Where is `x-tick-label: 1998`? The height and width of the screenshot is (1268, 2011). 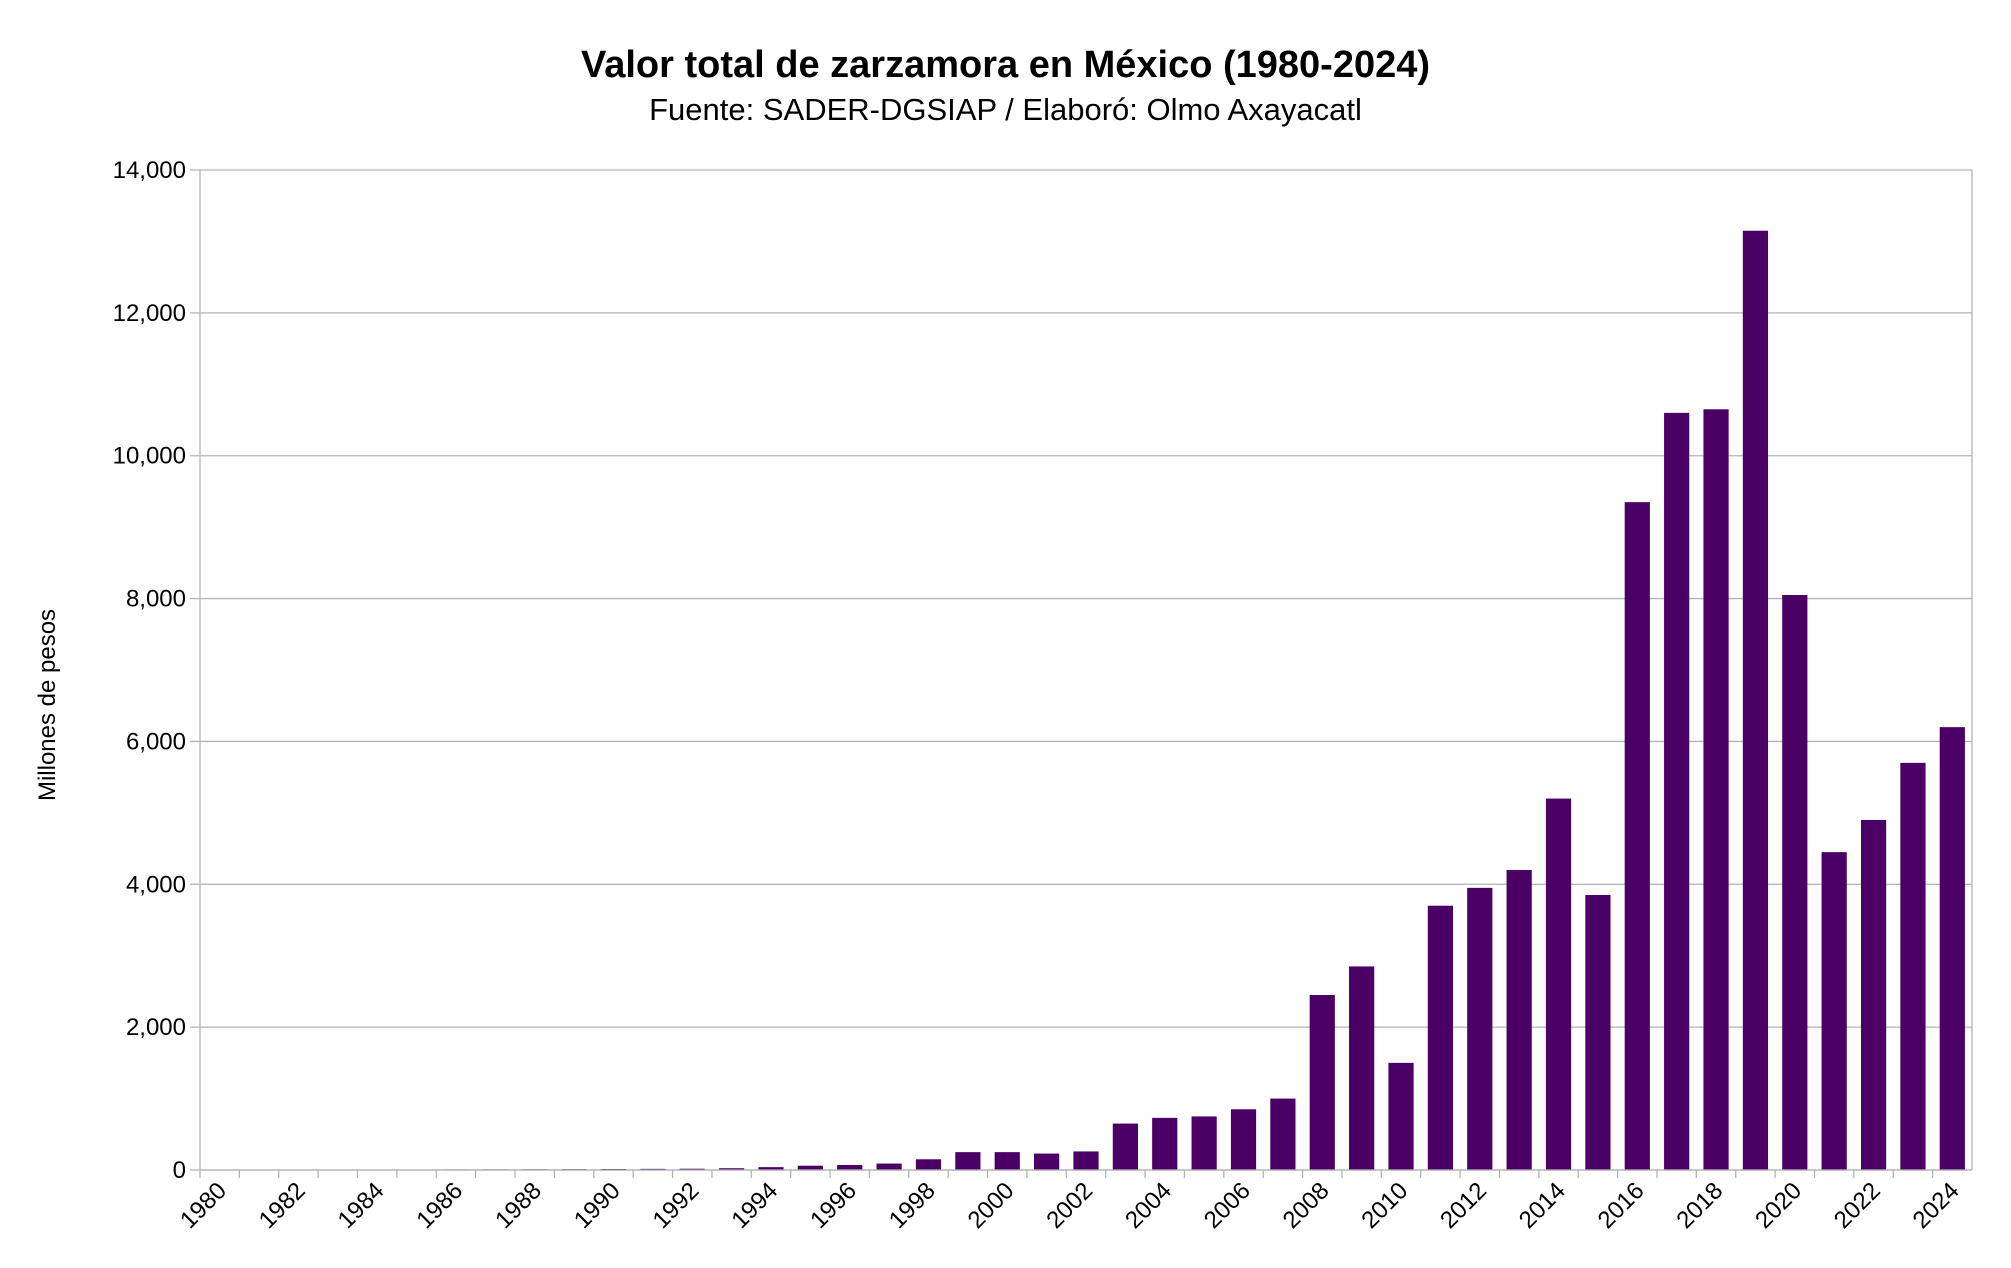 x-tick-label: 1998 is located at coordinates (912, 1205).